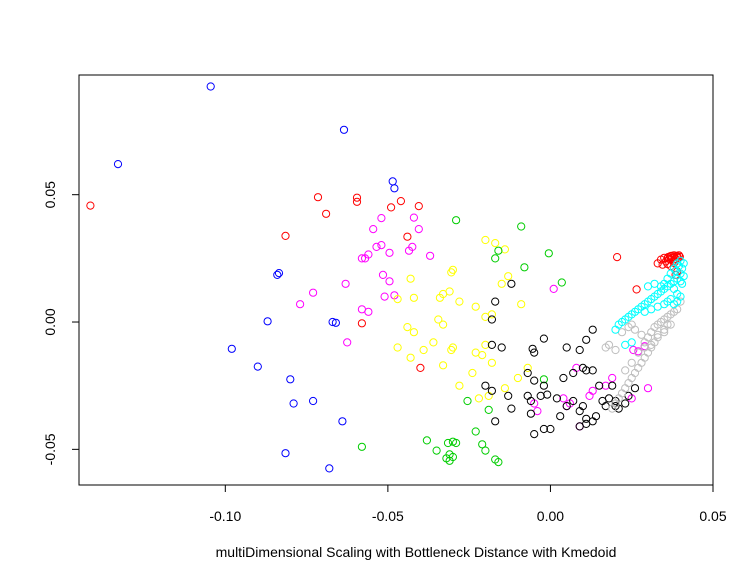  Describe the element at coordinates (50, 449) in the screenshot. I see `y-tick-label: -0.05` at that location.